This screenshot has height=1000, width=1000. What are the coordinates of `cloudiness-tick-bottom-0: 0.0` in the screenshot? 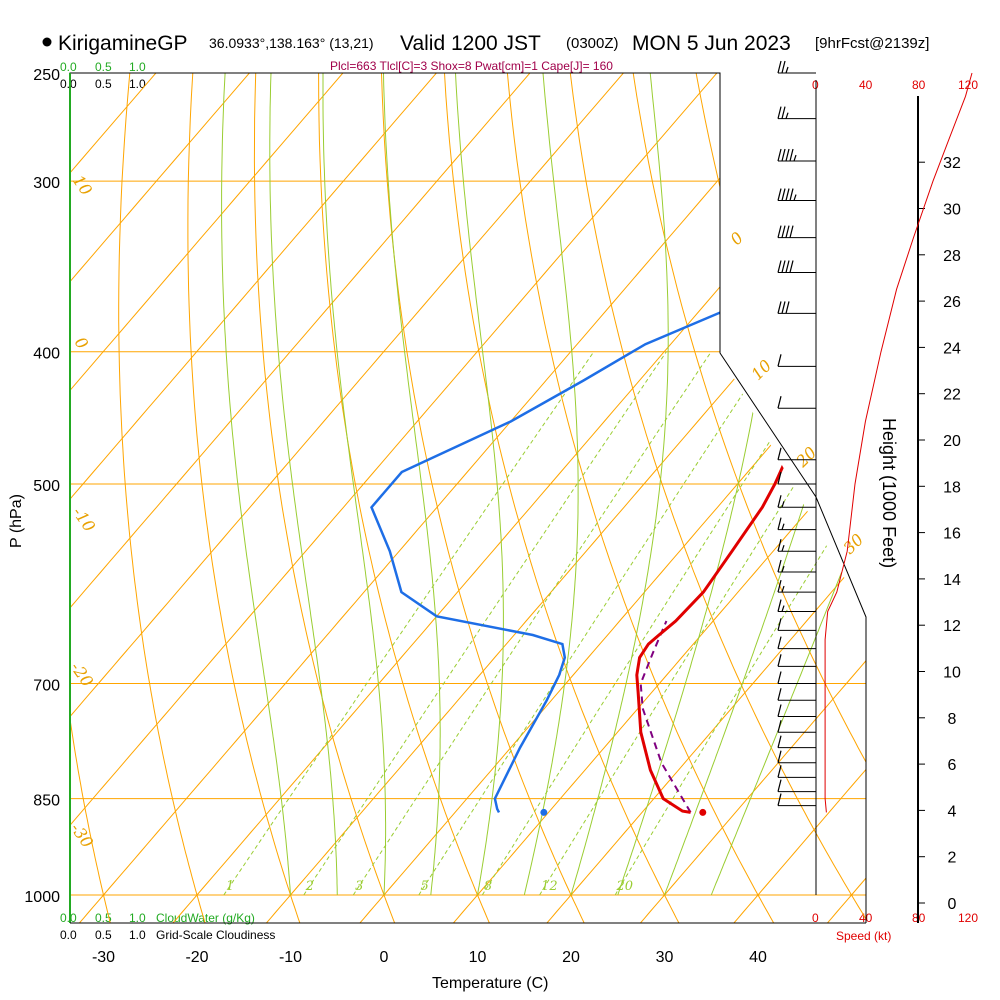 It's located at (68, 935).